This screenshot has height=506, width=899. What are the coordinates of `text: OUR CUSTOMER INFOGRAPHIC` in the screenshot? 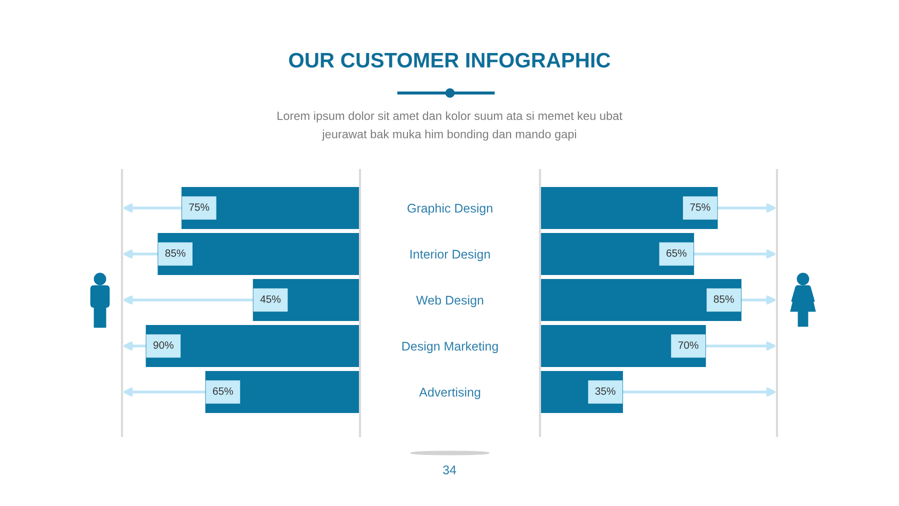 It's located at (449, 60).